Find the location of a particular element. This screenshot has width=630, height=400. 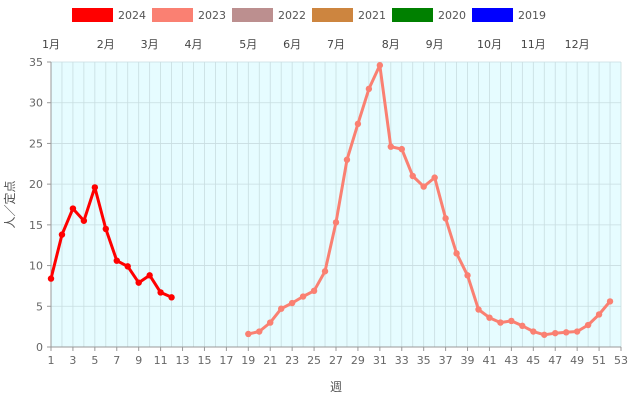

y-tick-label: 10 is located at coordinates (36, 266).